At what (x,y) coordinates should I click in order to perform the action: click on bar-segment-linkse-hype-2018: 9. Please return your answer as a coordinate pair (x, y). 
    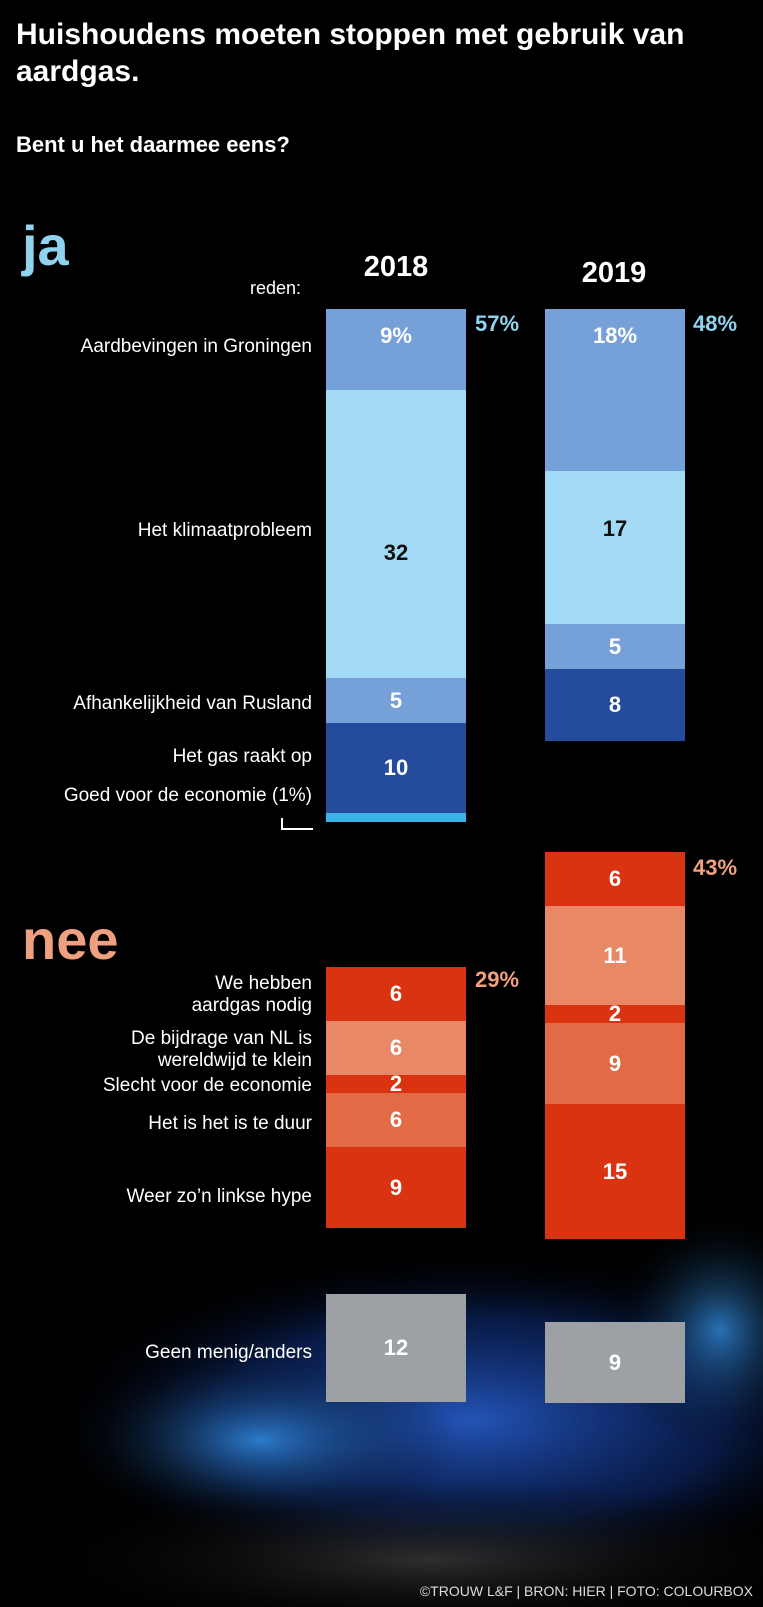
    Looking at the image, I should click on (396, 1187).